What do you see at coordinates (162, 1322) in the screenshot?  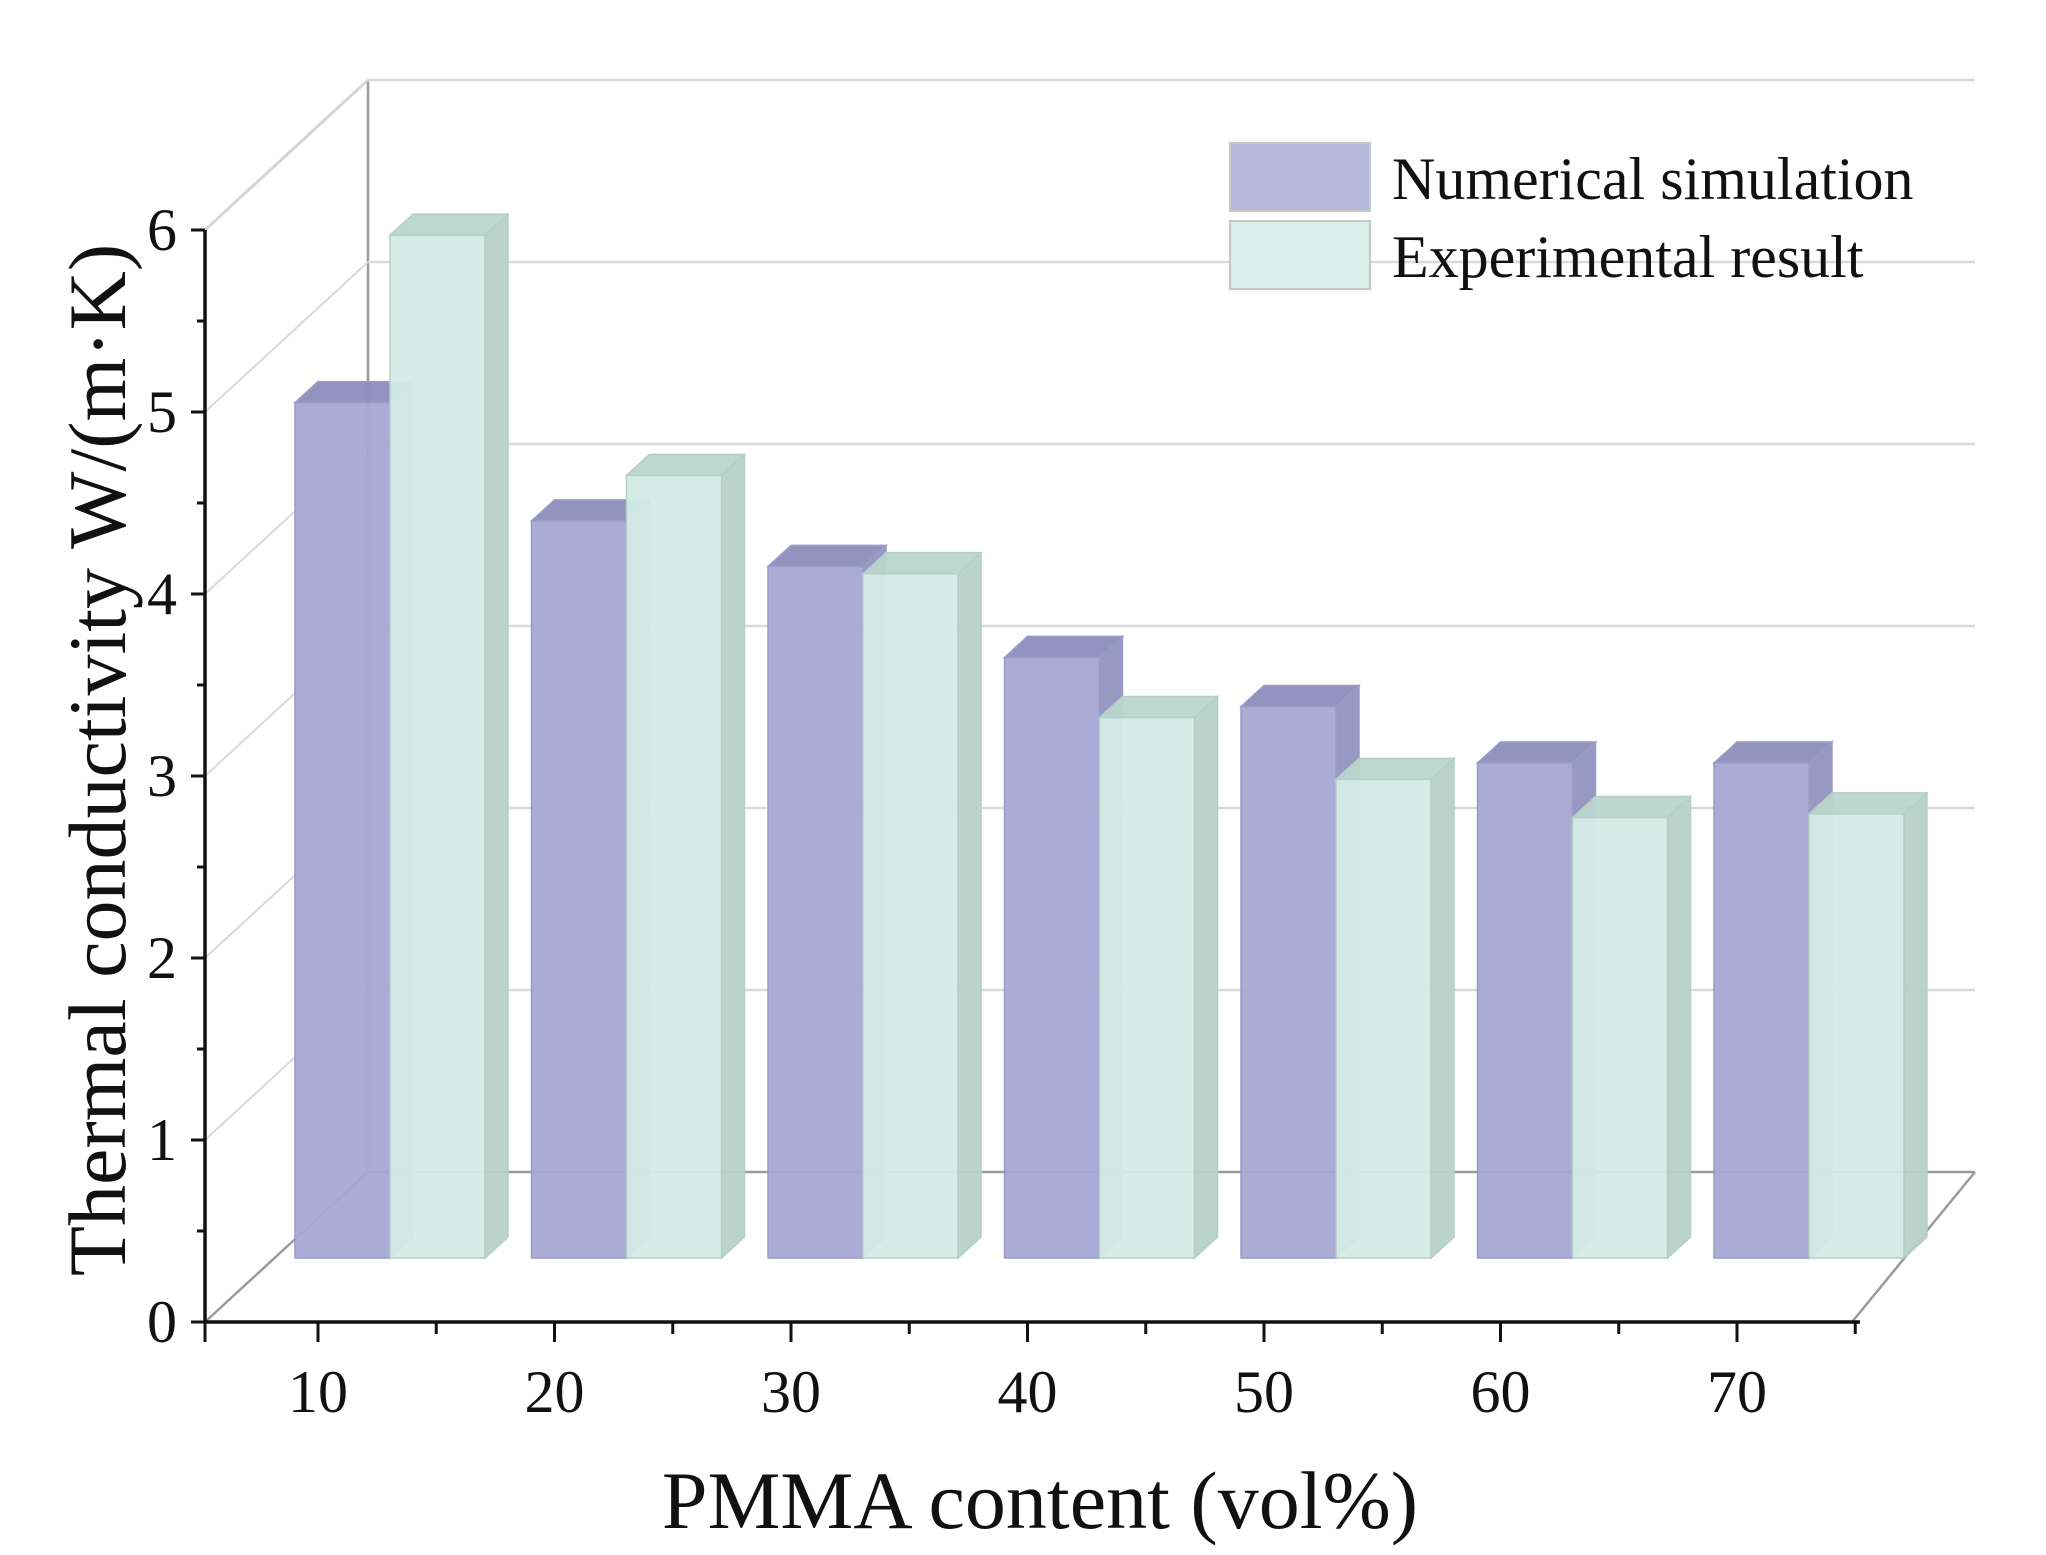 I see `y-tick-label: 0` at bounding box center [162, 1322].